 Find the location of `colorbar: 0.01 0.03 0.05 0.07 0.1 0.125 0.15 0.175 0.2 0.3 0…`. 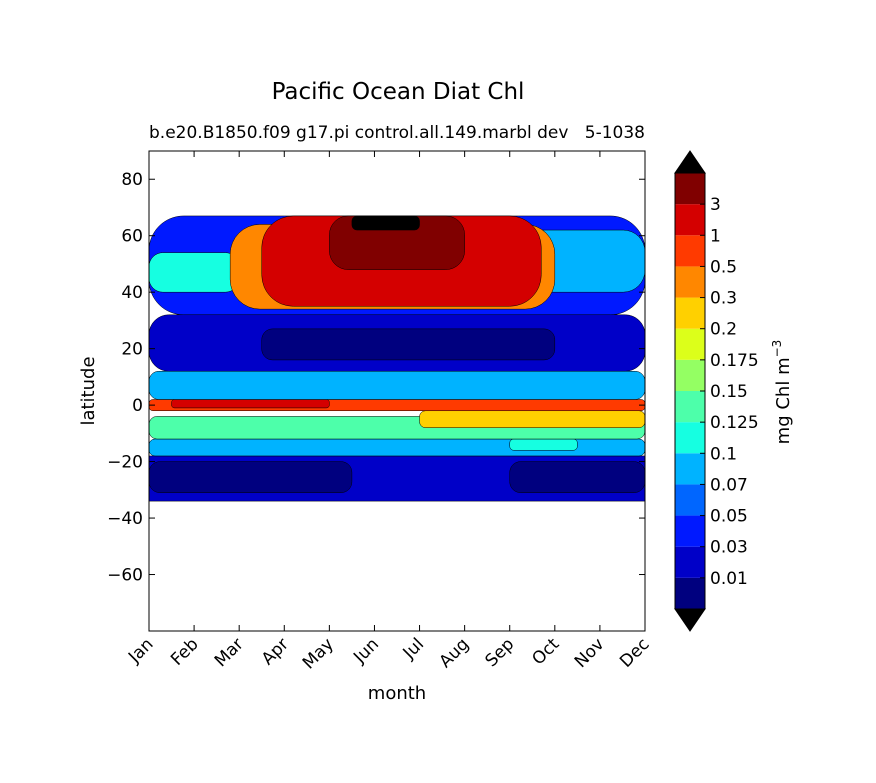

colorbar: 0.01 0.03 0.05 0.07 0.1 0.125 0.15 0.175 0.2 0.3 0… is located at coordinates (716, 391).